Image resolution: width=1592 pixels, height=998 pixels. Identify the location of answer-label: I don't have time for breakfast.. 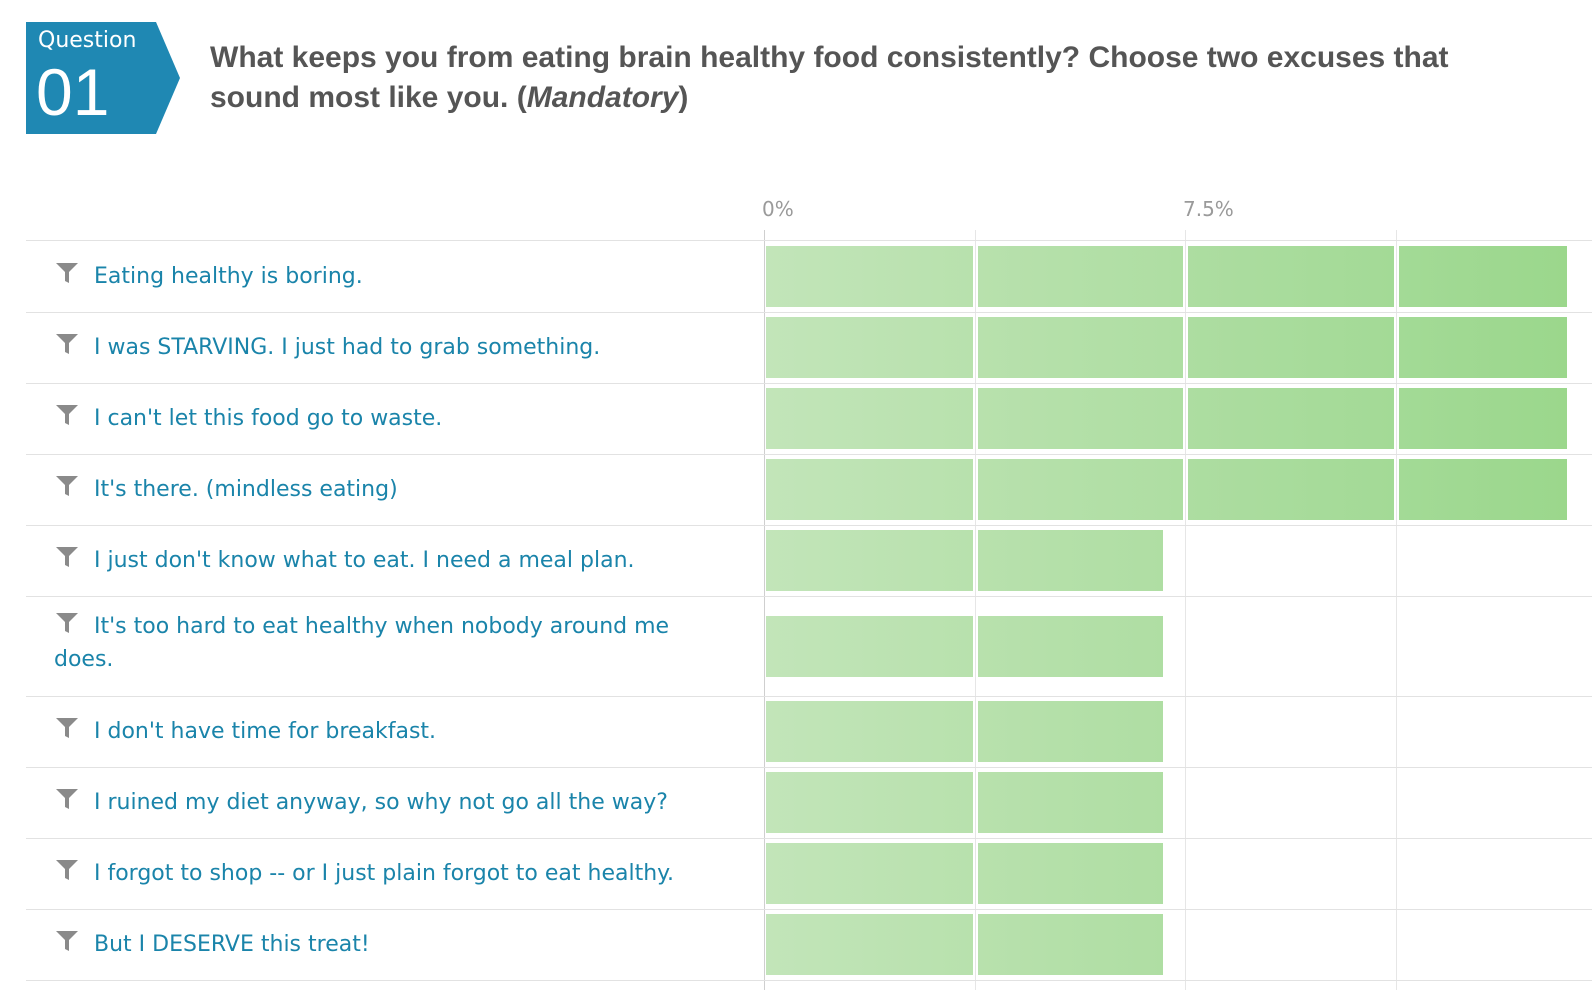
(384, 731).